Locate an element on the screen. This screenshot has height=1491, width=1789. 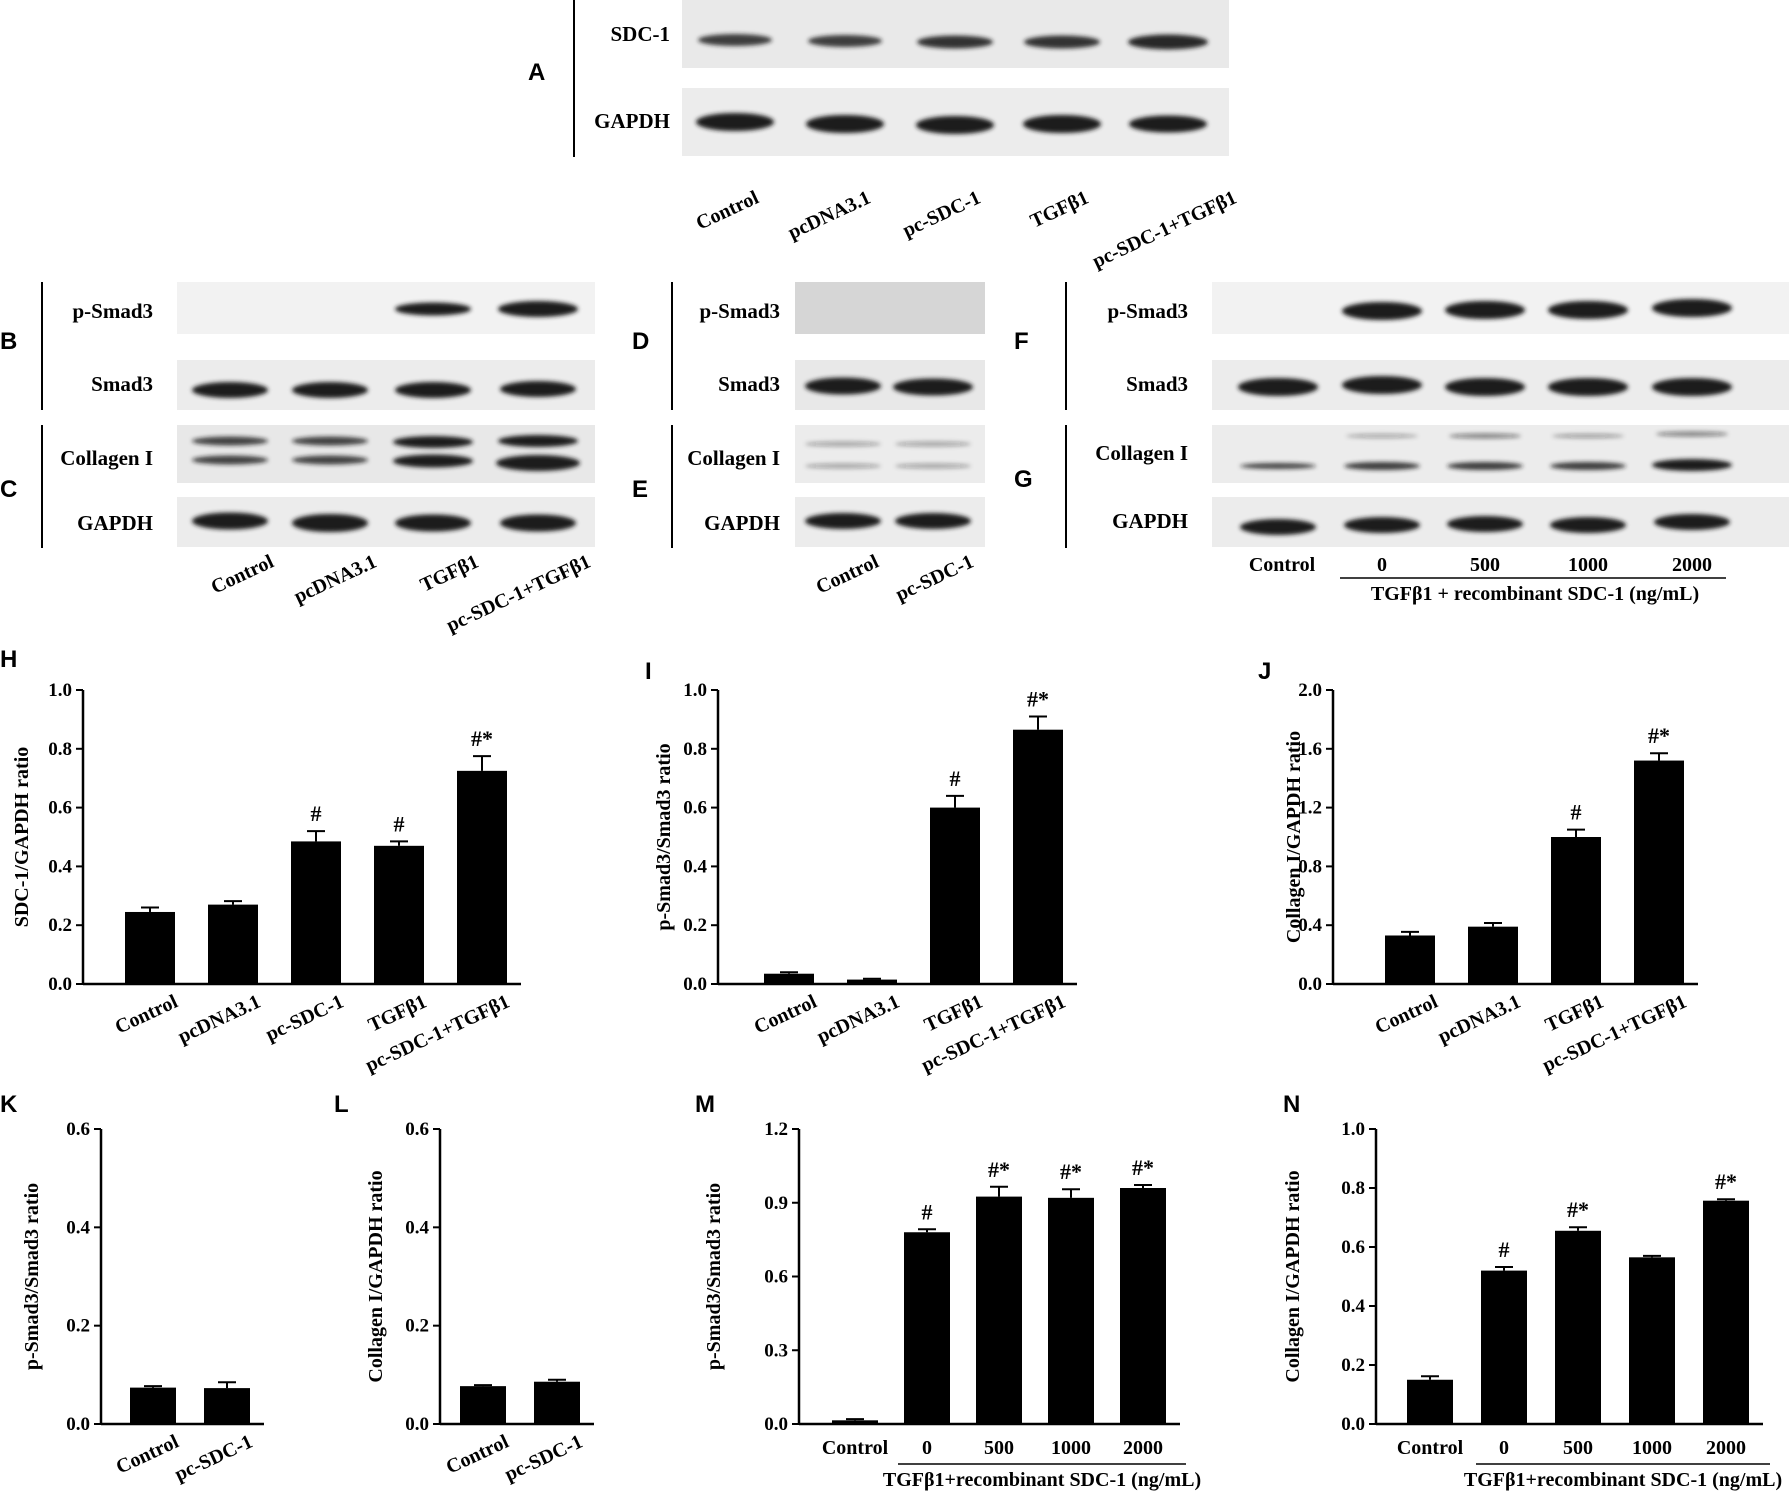
lane-label: 2000 is located at coordinates (1692, 565).